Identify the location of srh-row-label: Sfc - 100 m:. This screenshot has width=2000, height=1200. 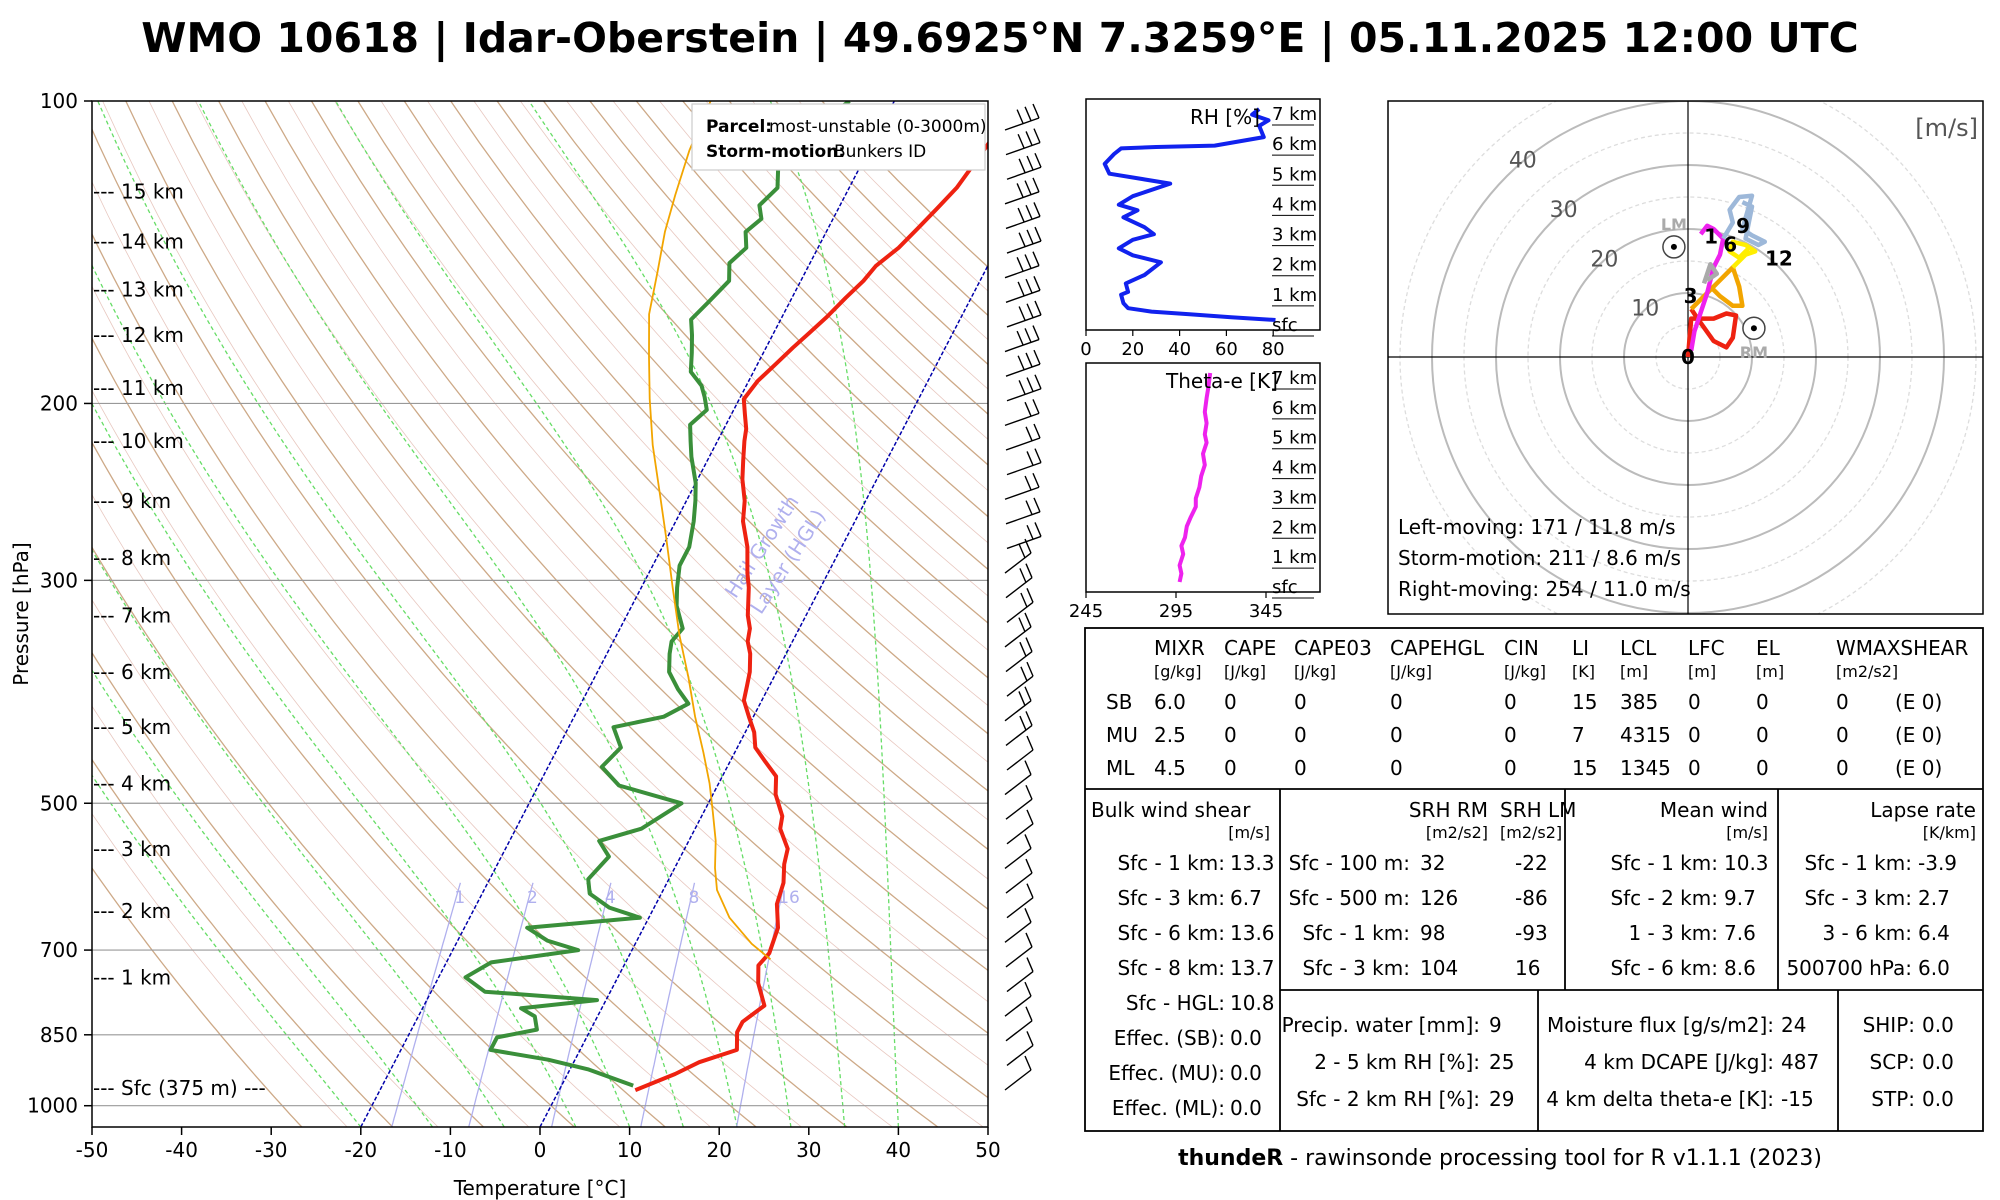
(1349, 863).